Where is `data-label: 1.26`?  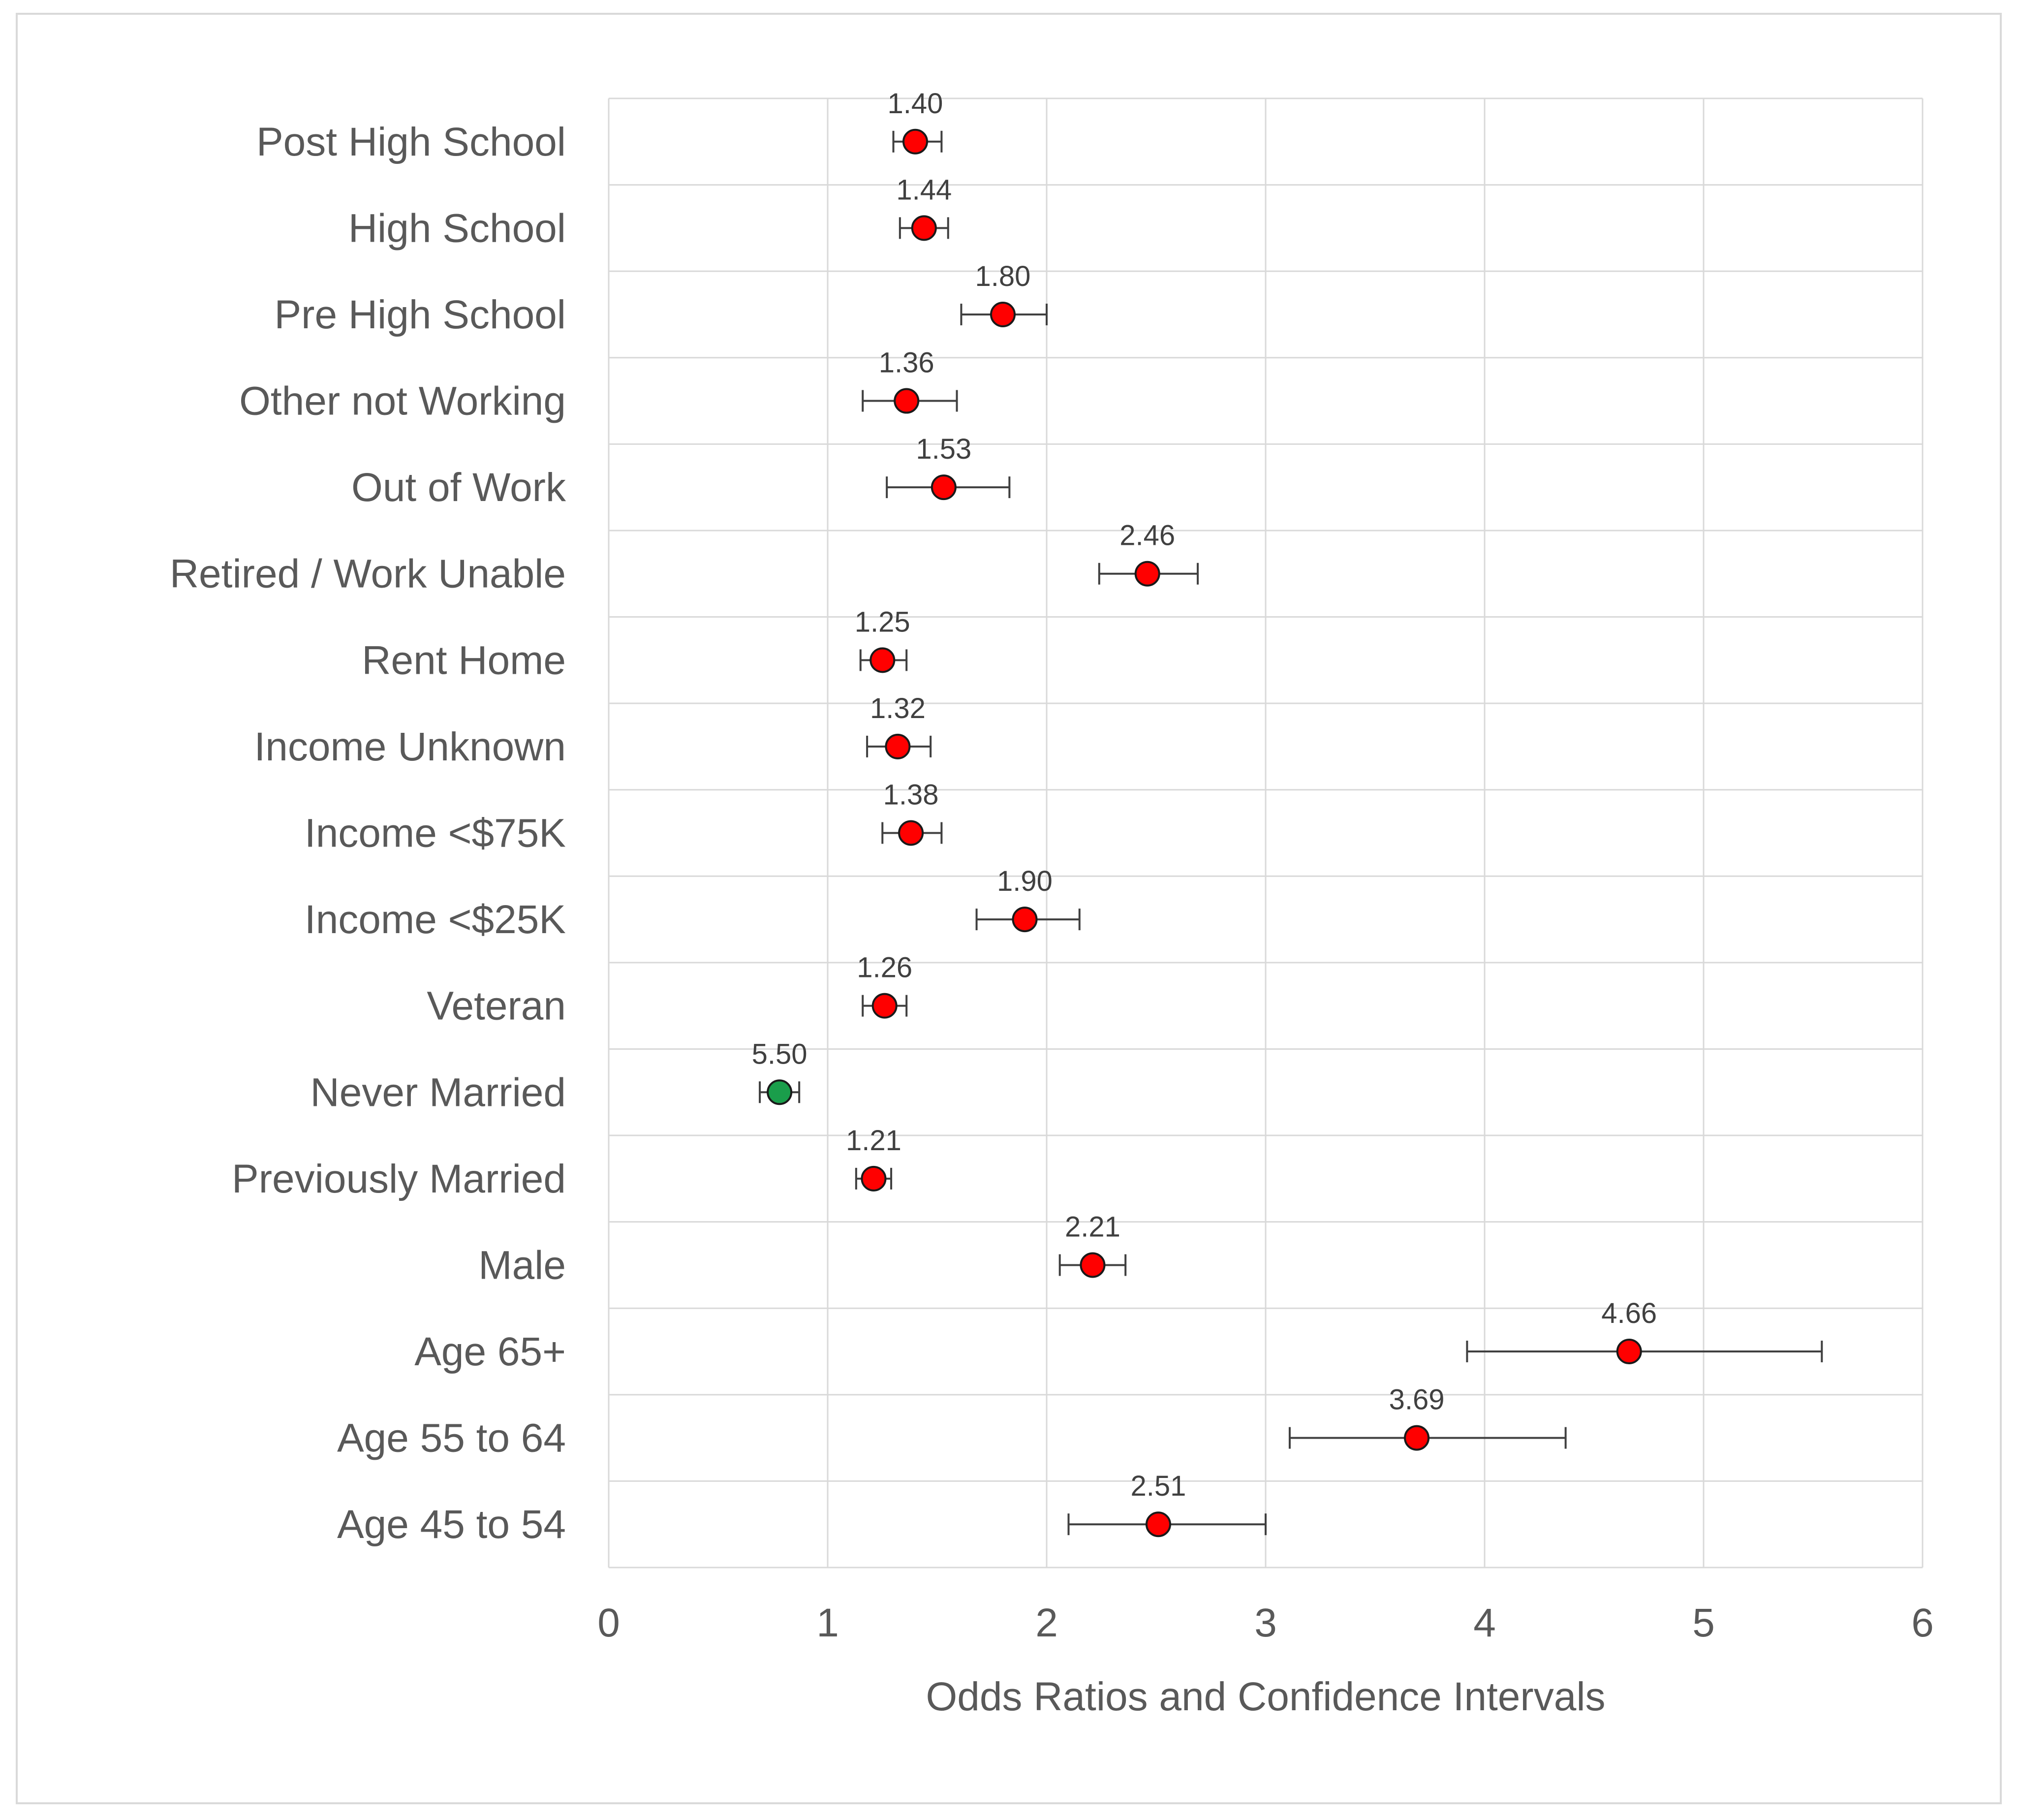
data-label: 1.26 is located at coordinates (884, 968).